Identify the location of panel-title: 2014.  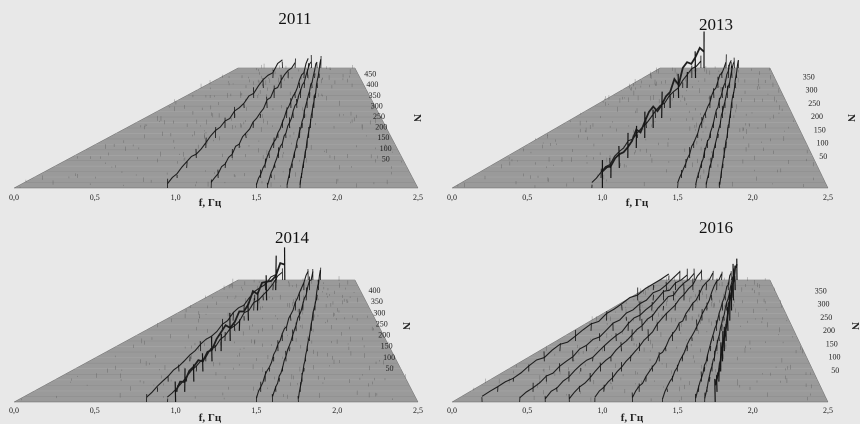
(292, 237).